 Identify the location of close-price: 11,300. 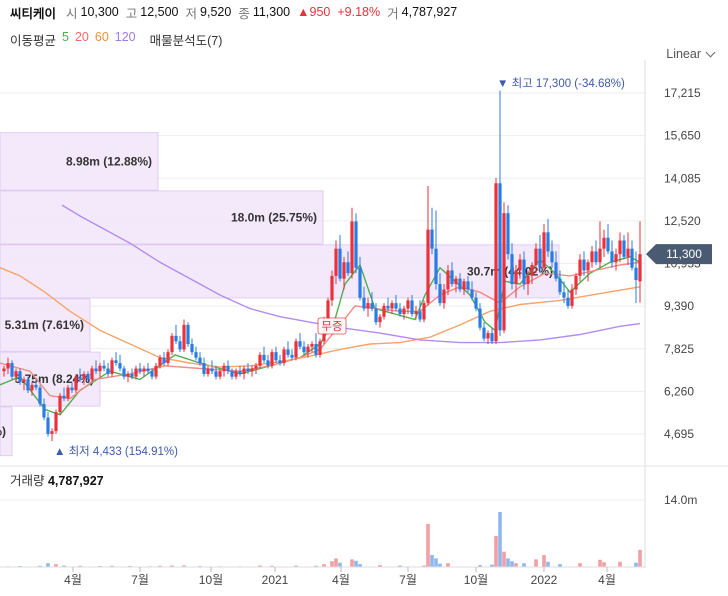
(271, 12).